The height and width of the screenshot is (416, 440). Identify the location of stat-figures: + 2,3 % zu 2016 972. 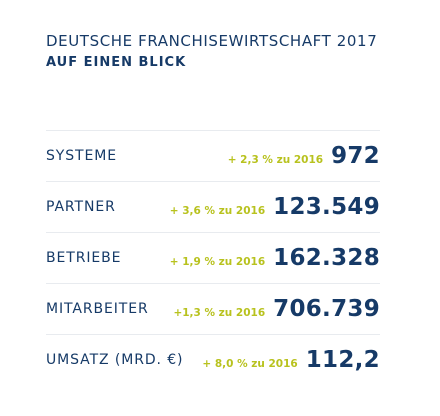
(304, 156).